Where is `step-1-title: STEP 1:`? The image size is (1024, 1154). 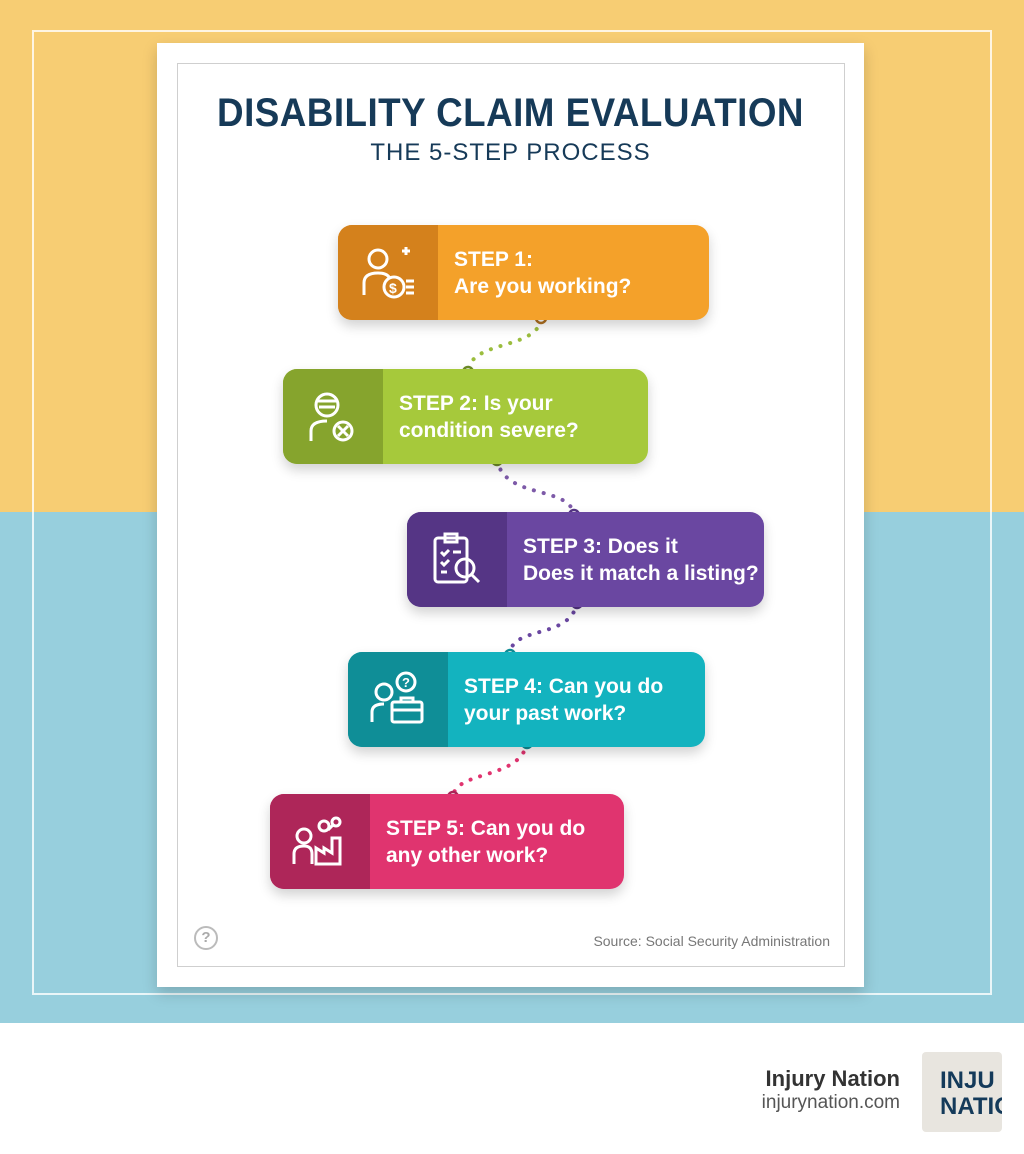
step-1-title: STEP 1: is located at coordinates (493, 259).